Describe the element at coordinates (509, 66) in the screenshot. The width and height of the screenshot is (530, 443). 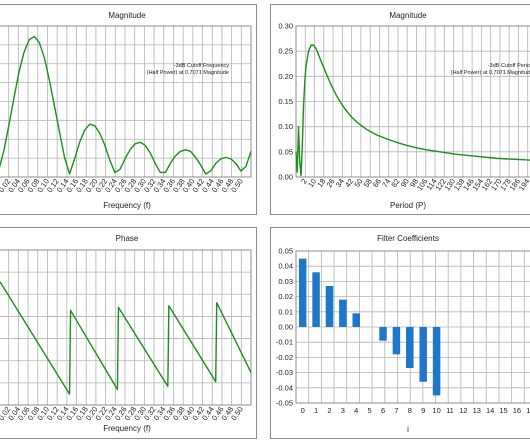
I see `cutoff-annotation: -3dB Cutoff Period` at that location.